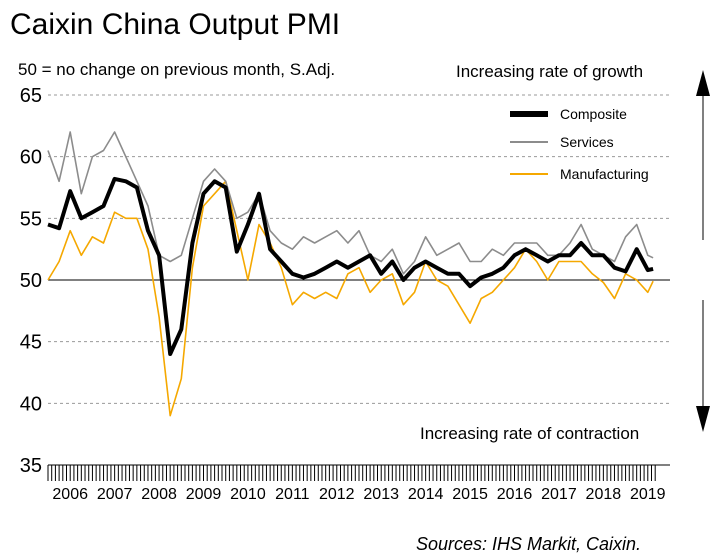 This screenshot has width=721, height=560. Describe the element at coordinates (550, 71) in the screenshot. I see `growth-annotation: Increasing rate of growth` at that location.